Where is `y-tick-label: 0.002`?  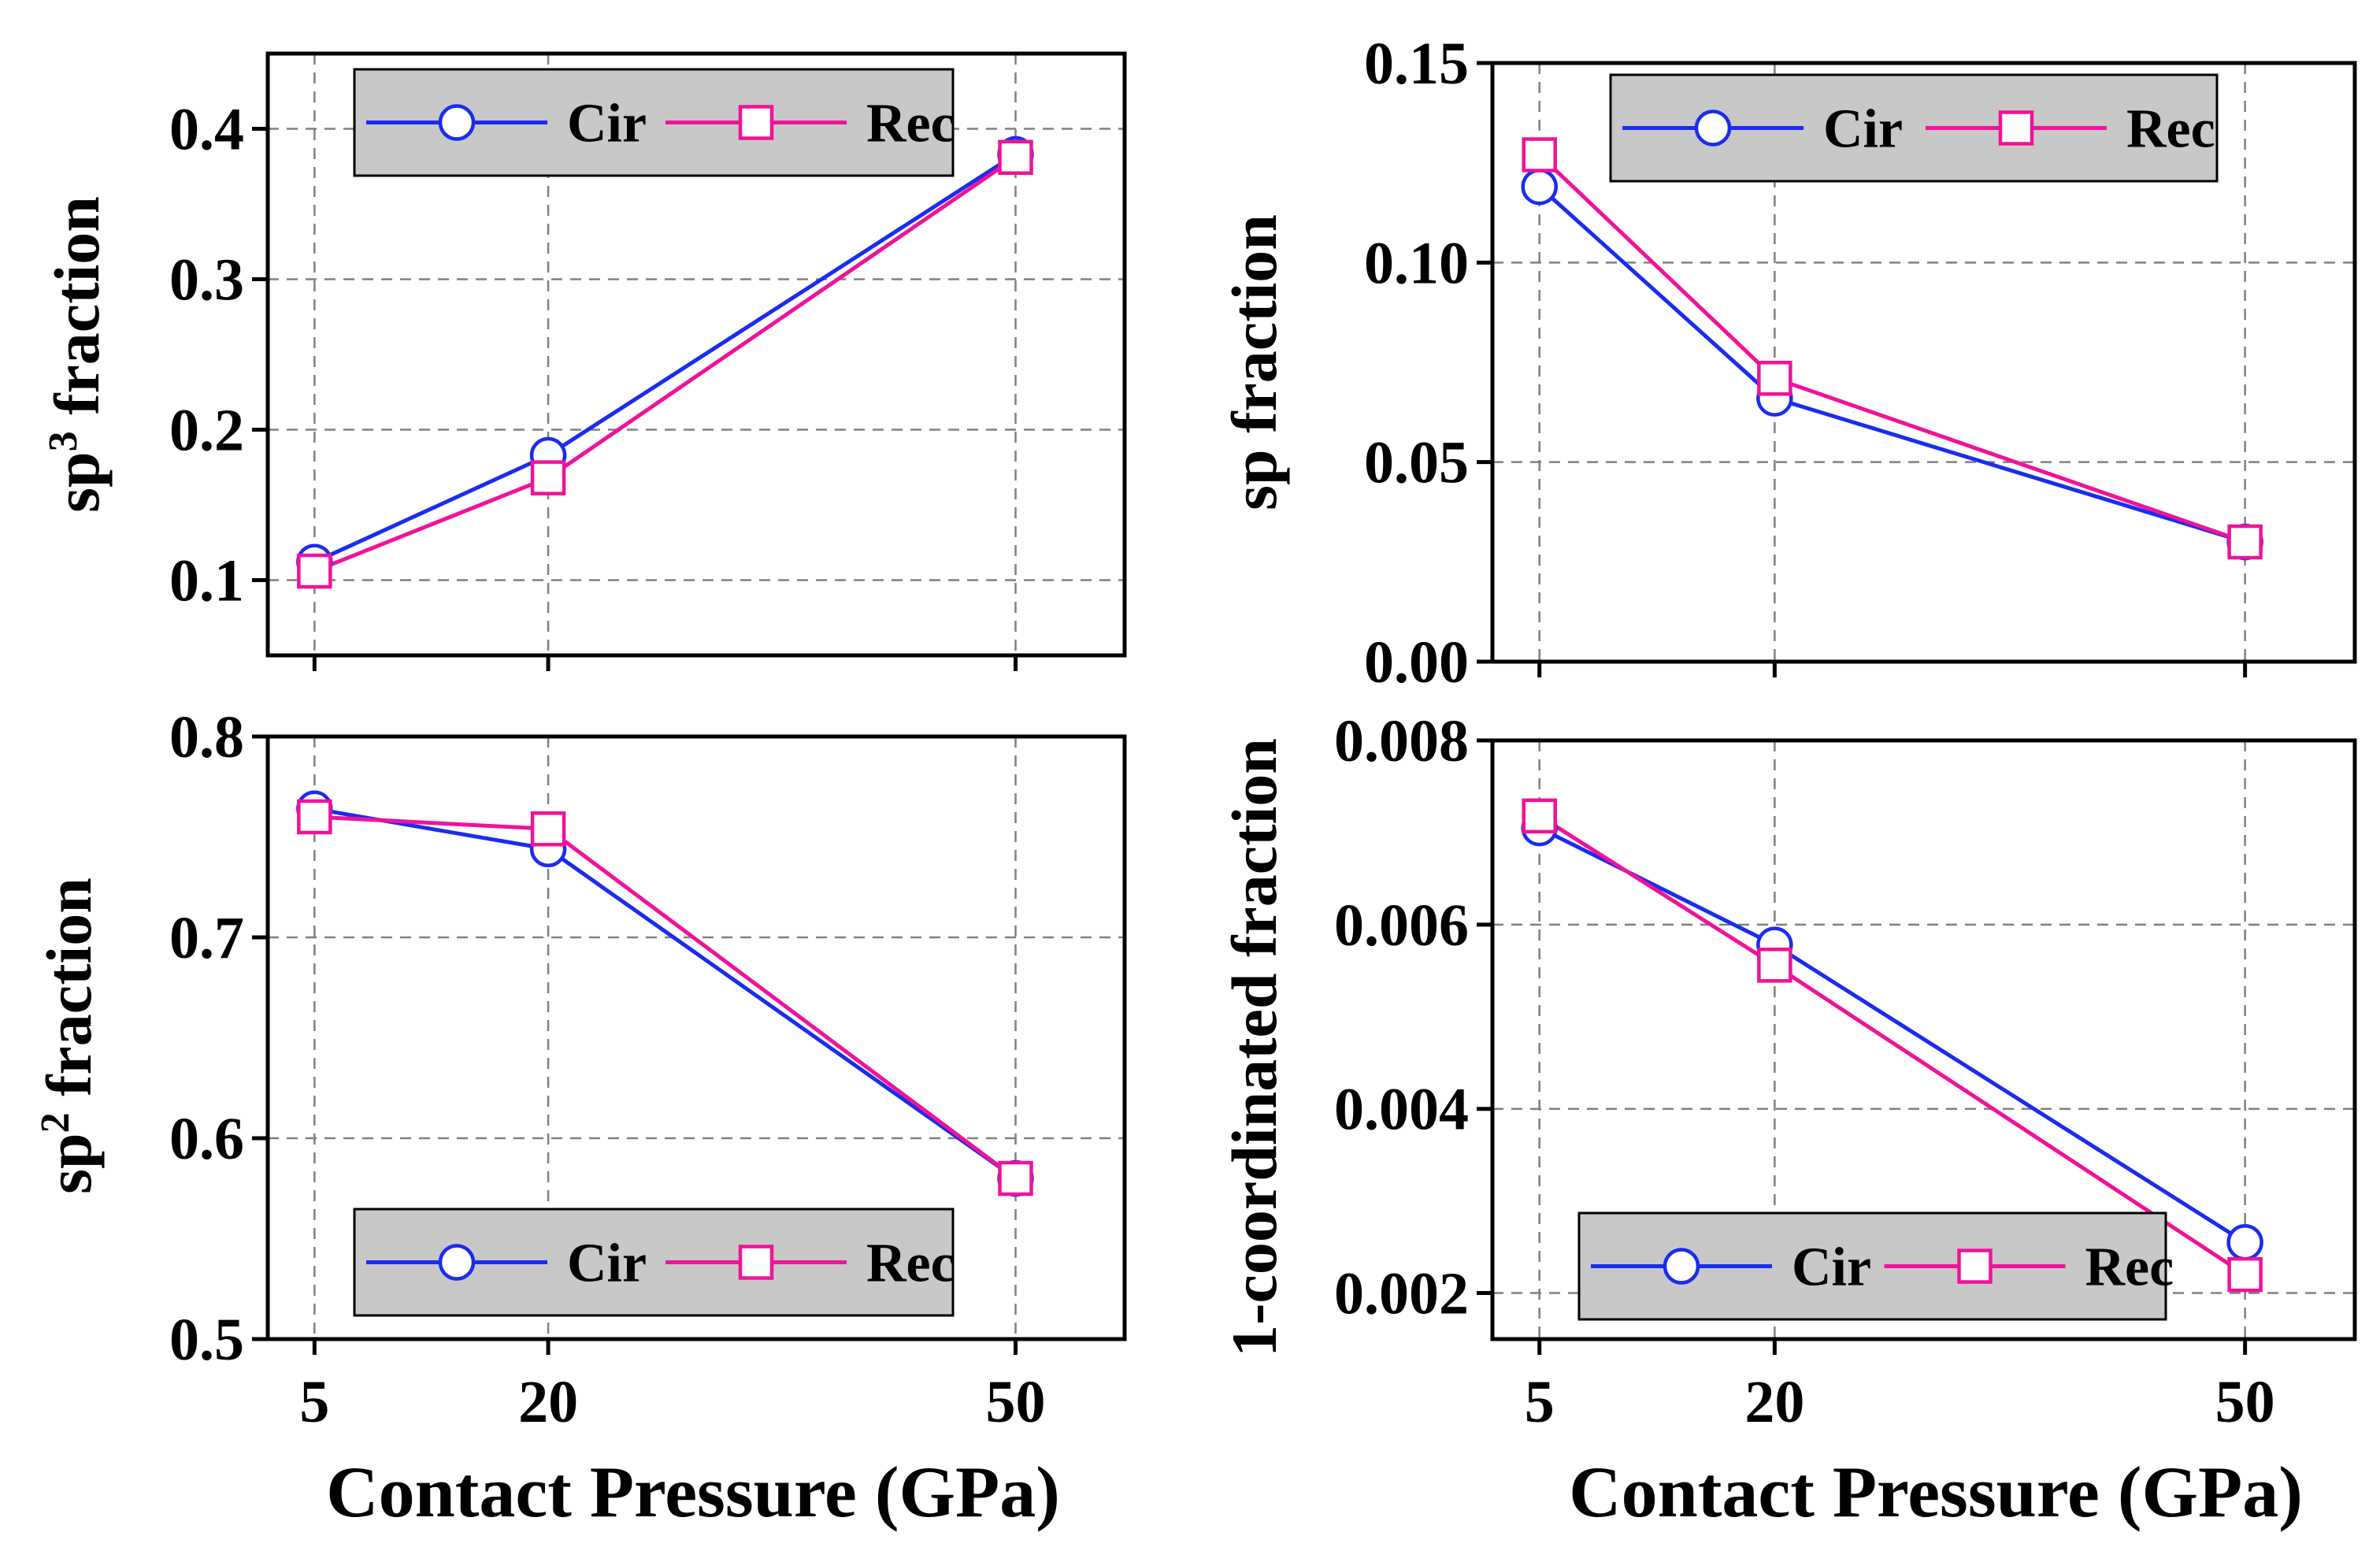 y-tick-label: 0.002 is located at coordinates (1401, 1294).